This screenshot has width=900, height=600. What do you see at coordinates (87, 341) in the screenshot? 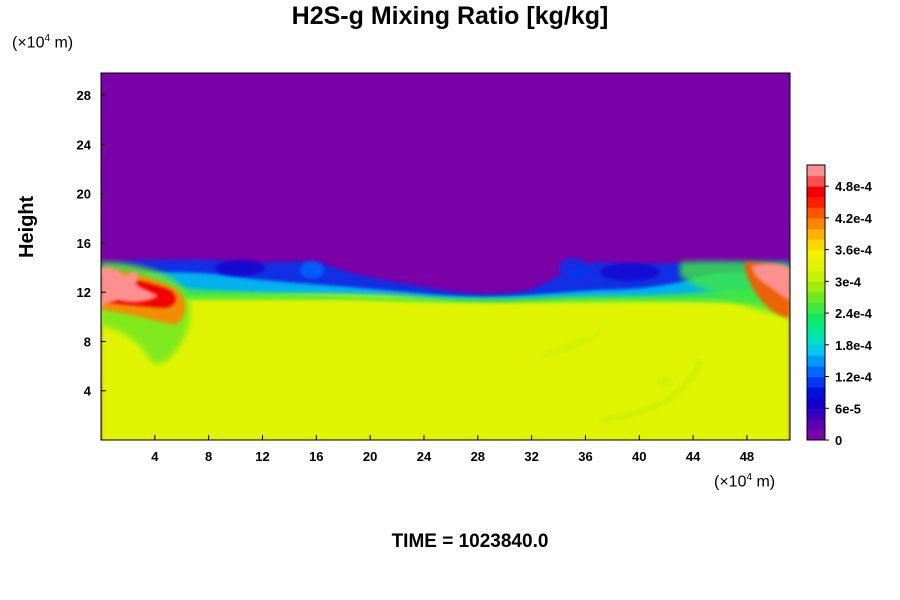
I see `y-tick-label: 8` at bounding box center [87, 341].